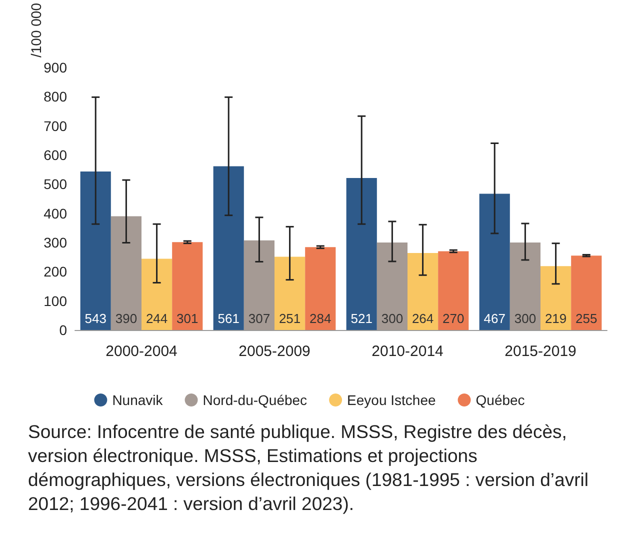  Describe the element at coordinates (259, 318) in the screenshot. I see `data-label: 307` at that location.